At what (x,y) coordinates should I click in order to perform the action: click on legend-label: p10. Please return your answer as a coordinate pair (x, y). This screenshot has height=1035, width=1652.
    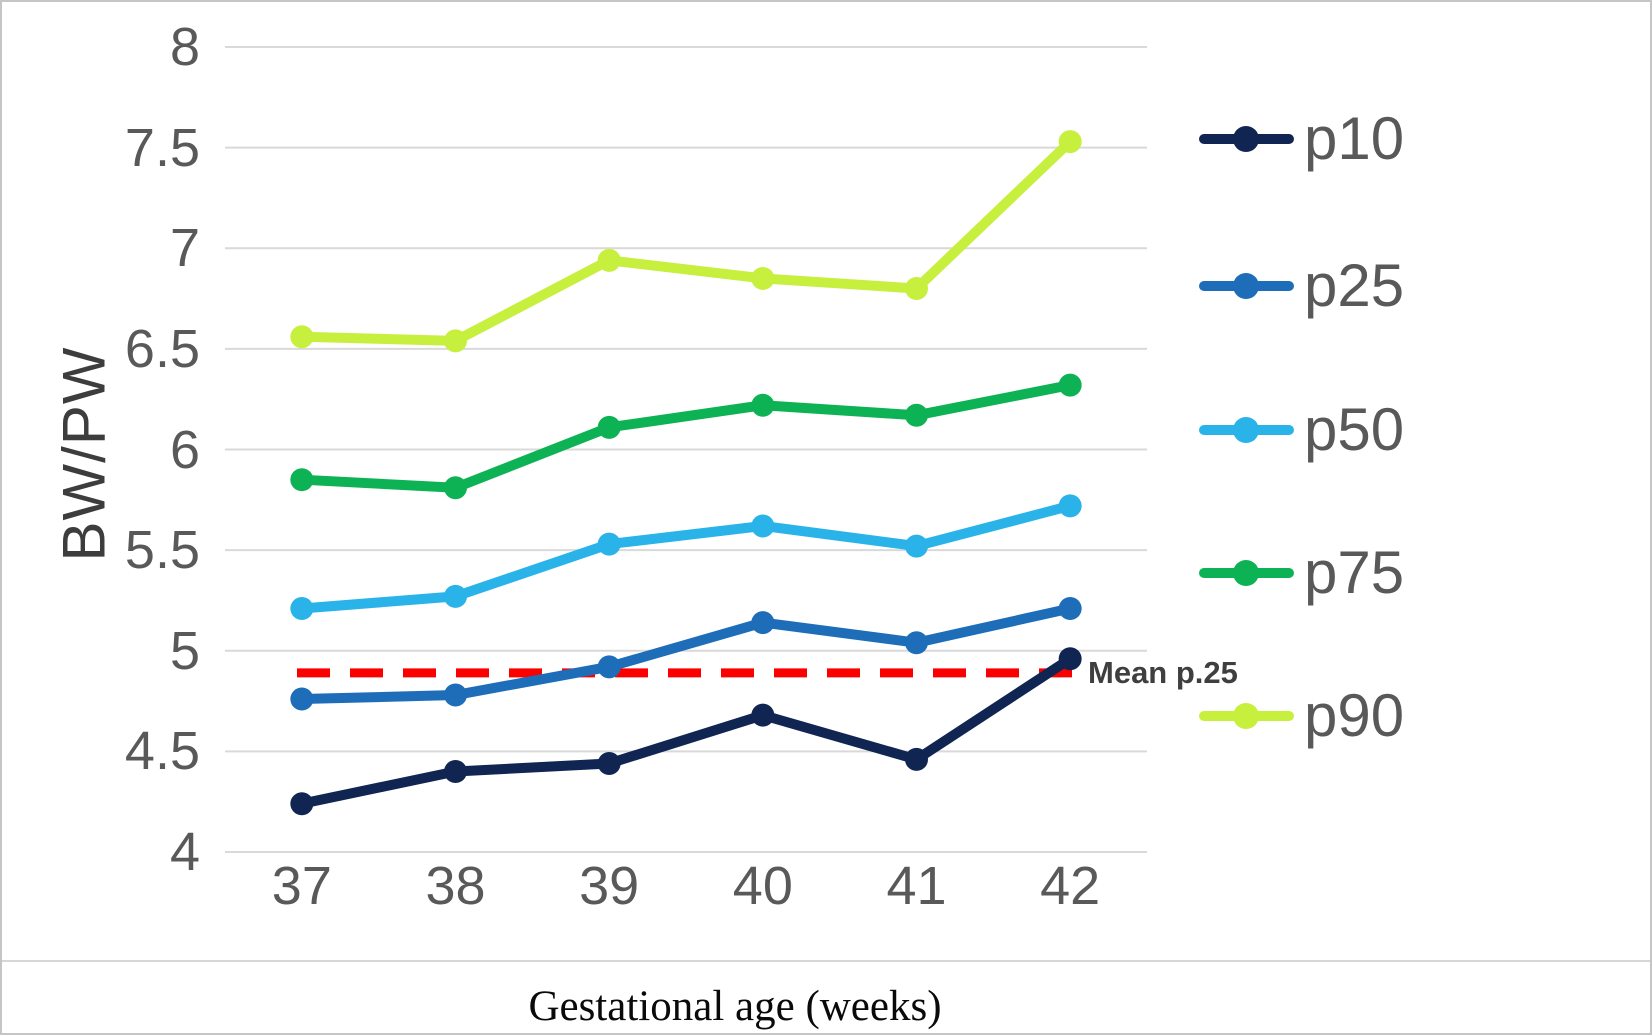
    Looking at the image, I should click on (1354, 138).